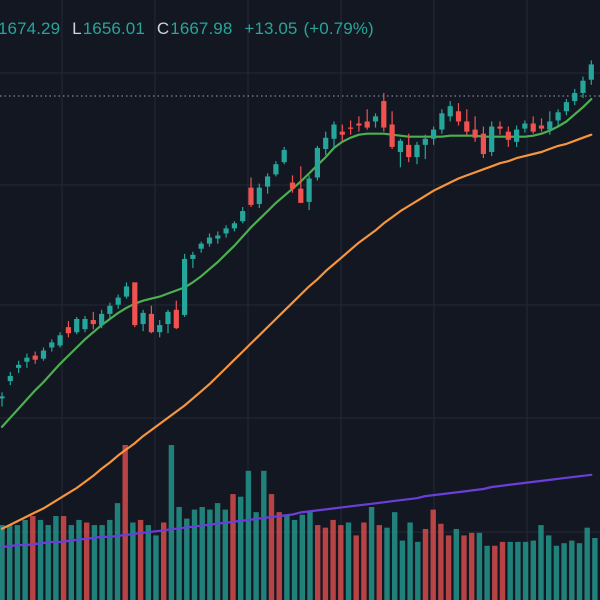 This screenshot has height=600, width=600. I want to click on high-value: 1674.29, so click(30, 28).